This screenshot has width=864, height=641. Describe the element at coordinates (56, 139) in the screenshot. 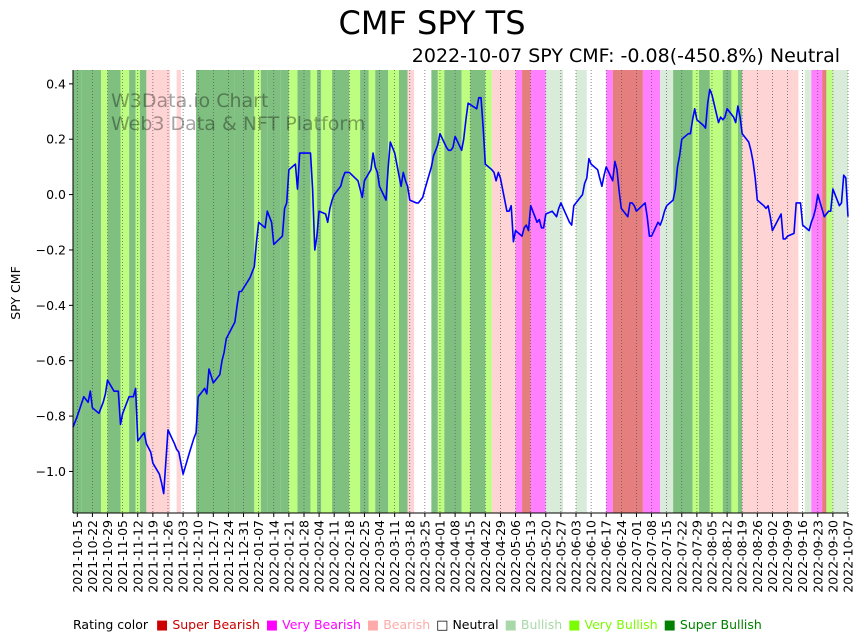

I see `y-tick-label: 0.2` at that location.